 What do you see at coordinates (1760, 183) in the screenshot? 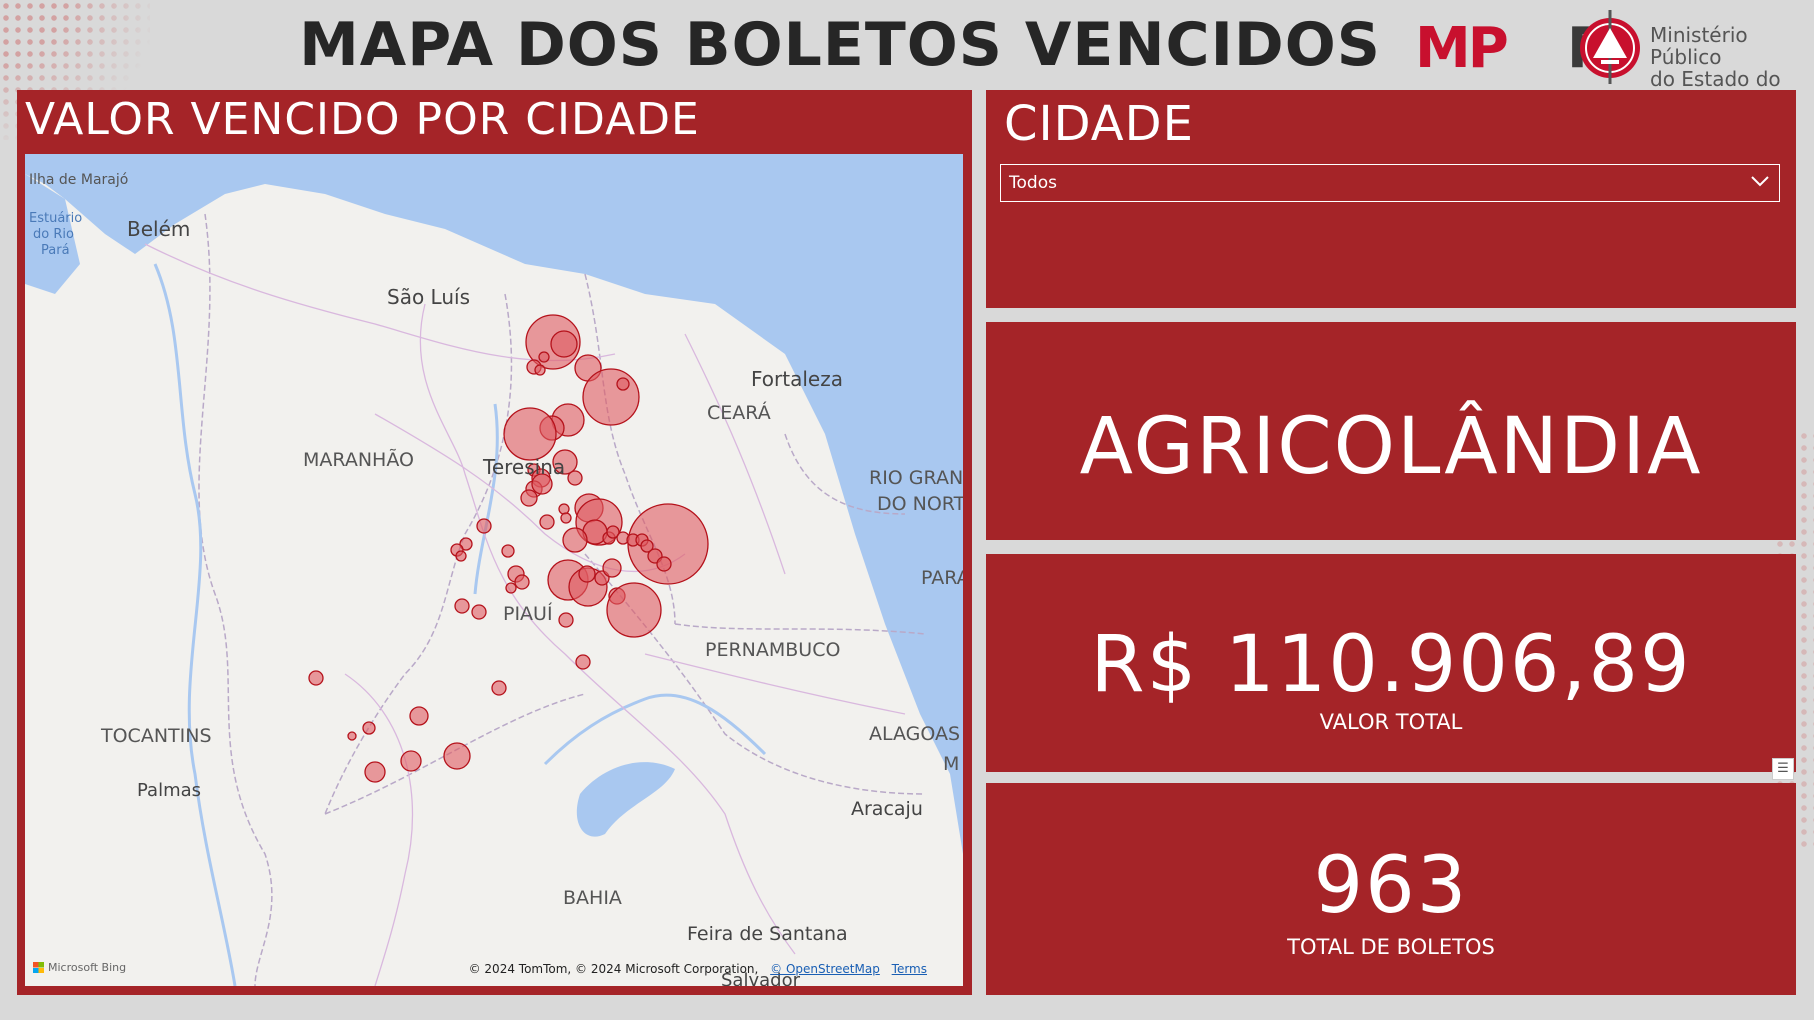
I see `chevron-down-icon` at bounding box center [1760, 183].